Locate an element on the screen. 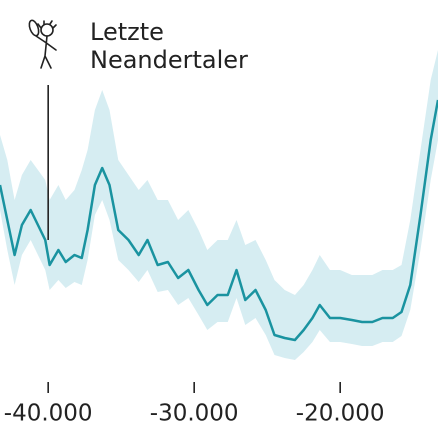 This screenshot has width=438, height=438. x-tick-label: -20.000 is located at coordinates (340, 414).